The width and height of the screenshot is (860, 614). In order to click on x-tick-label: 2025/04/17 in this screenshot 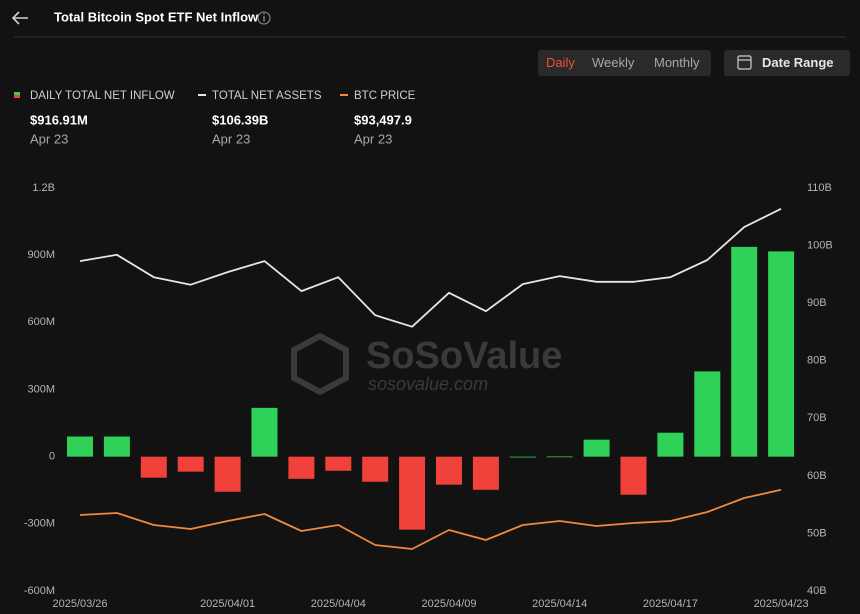, I will do `click(670, 604)`.